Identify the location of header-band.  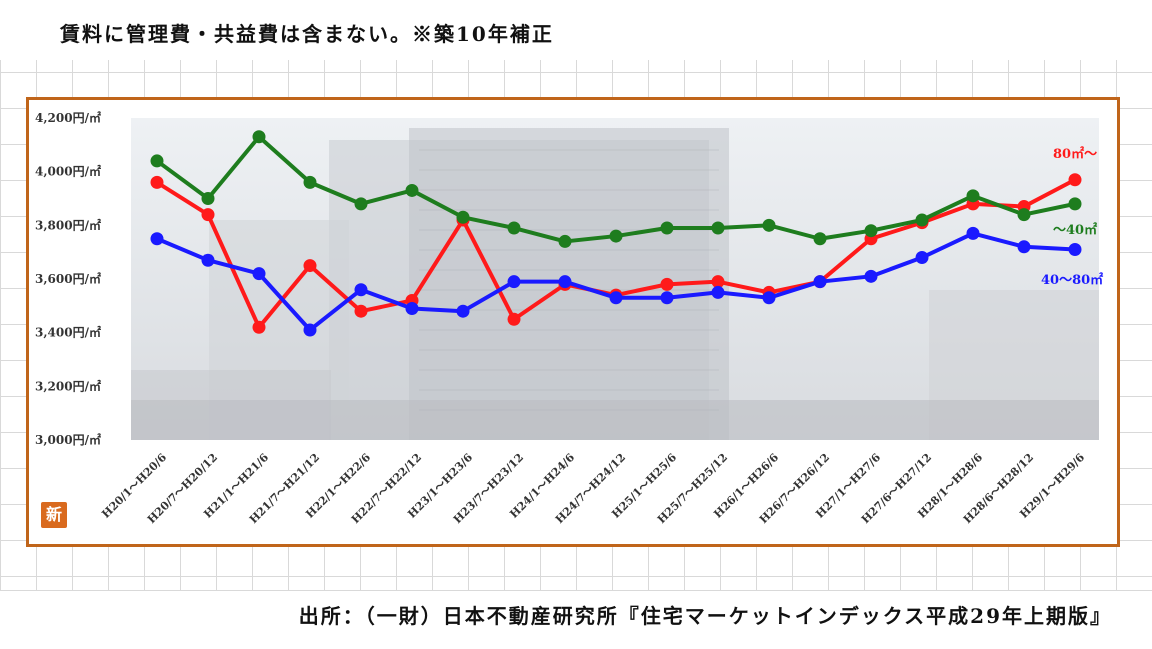
(576, 30).